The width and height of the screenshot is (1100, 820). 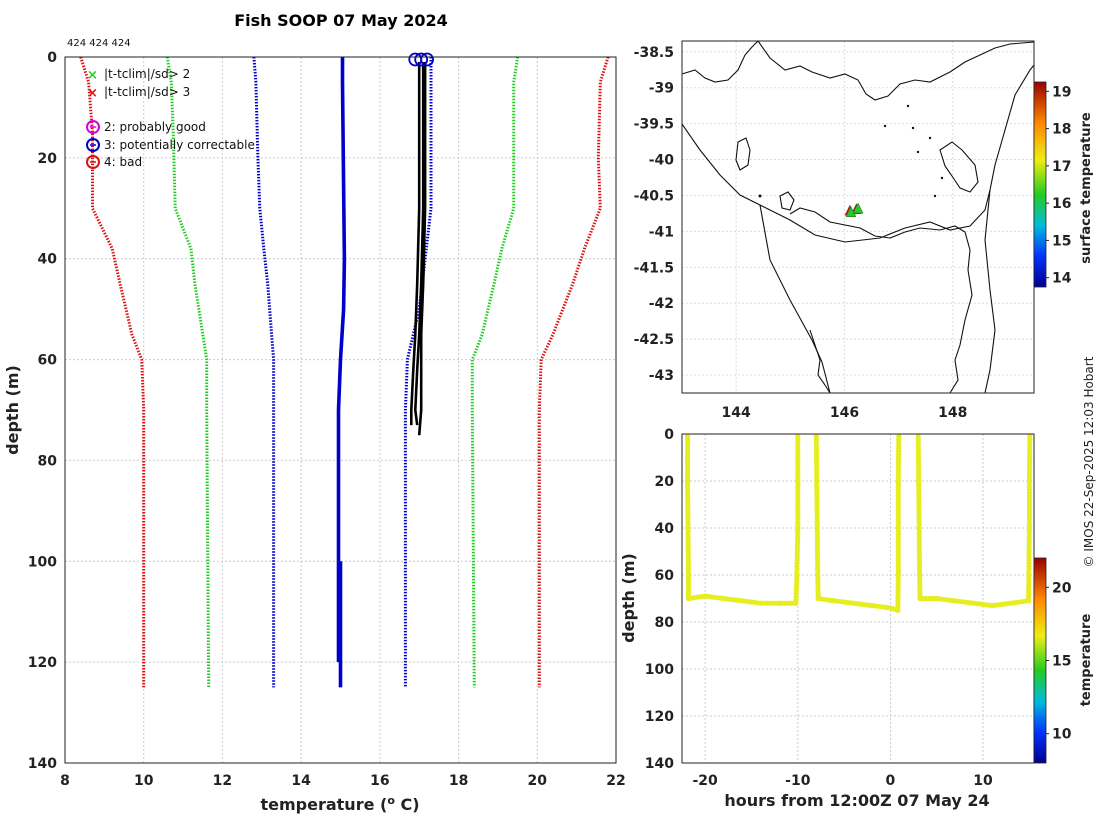 I want to click on legend-red-x-marker: ×, so click(x=92, y=93).